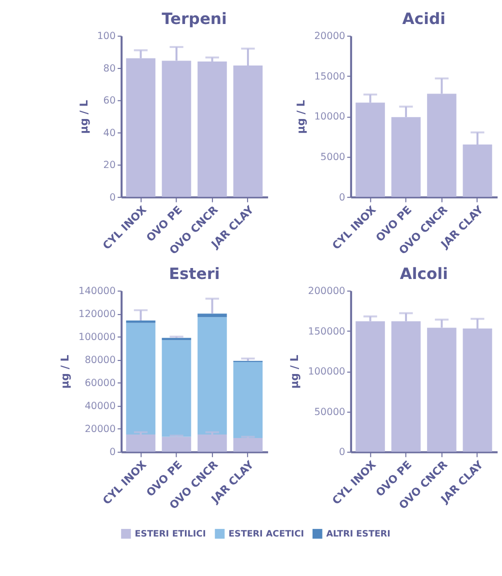 Image resolution: width=502 pixels, height=576 pixels. Describe the element at coordinates (333, 157) in the screenshot. I see `y-tick-label: 5000` at that location.